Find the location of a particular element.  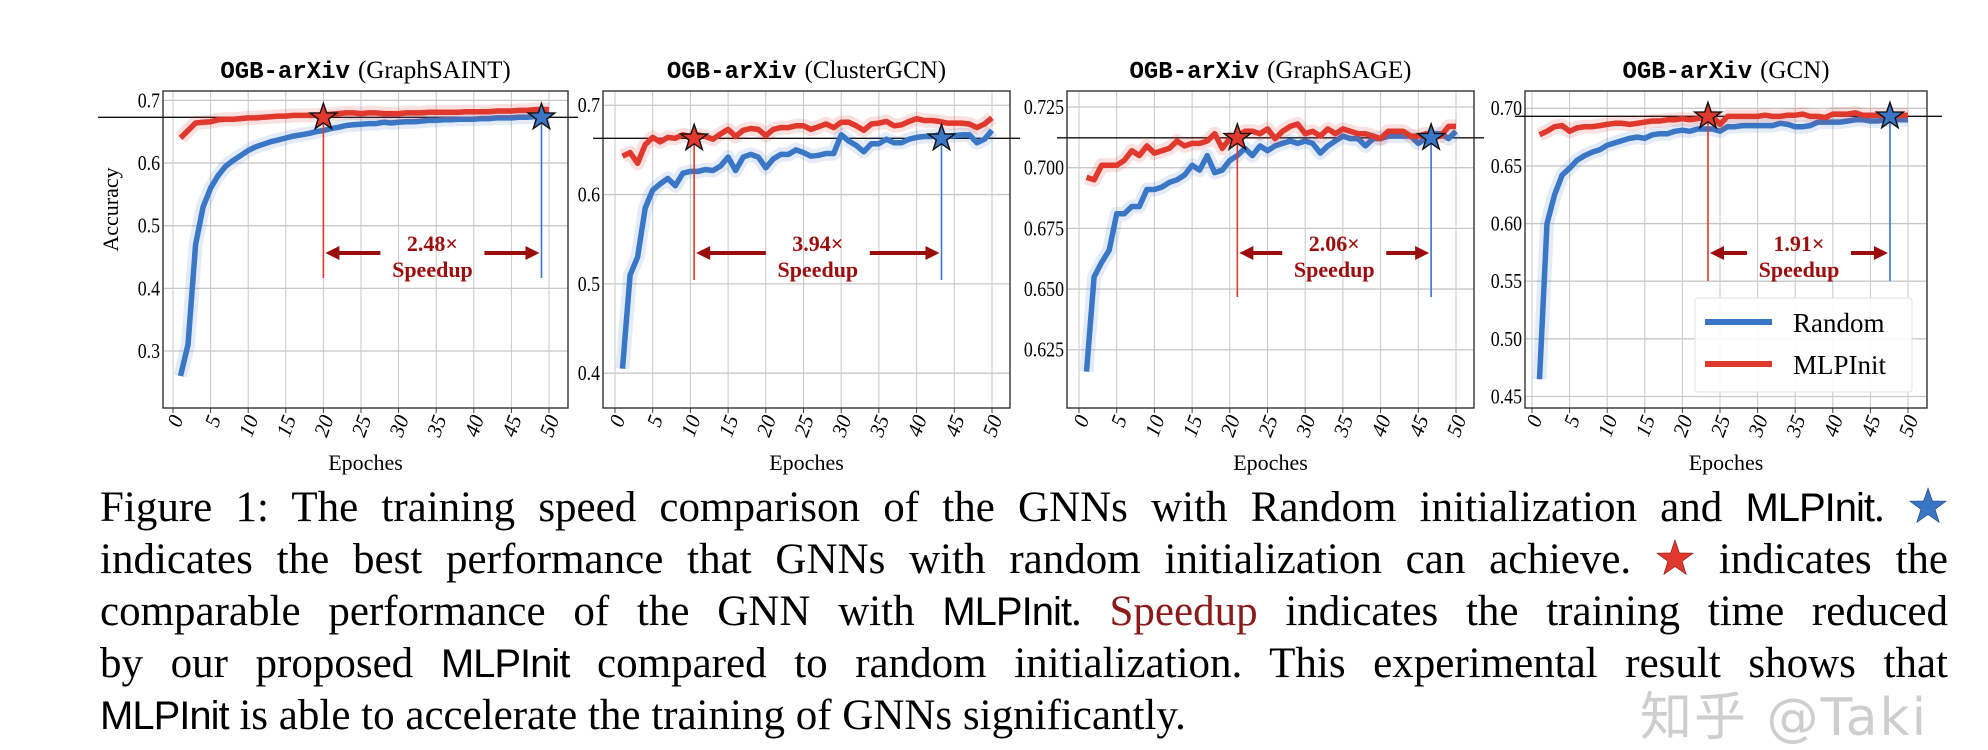

y-tick-label: 0.6 is located at coordinates (589, 195).